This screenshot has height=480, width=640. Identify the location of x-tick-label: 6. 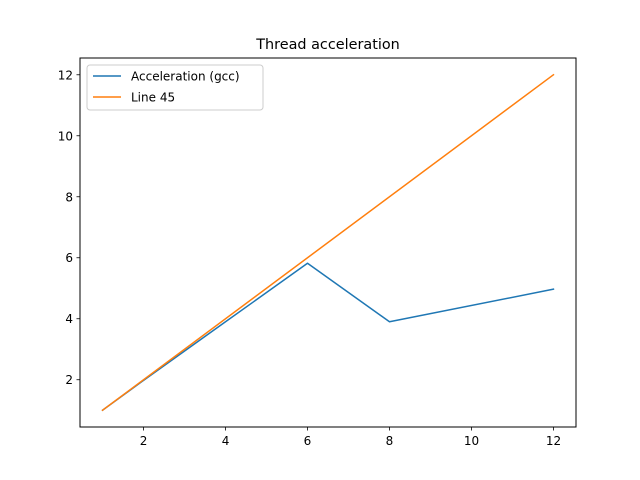
(308, 441).